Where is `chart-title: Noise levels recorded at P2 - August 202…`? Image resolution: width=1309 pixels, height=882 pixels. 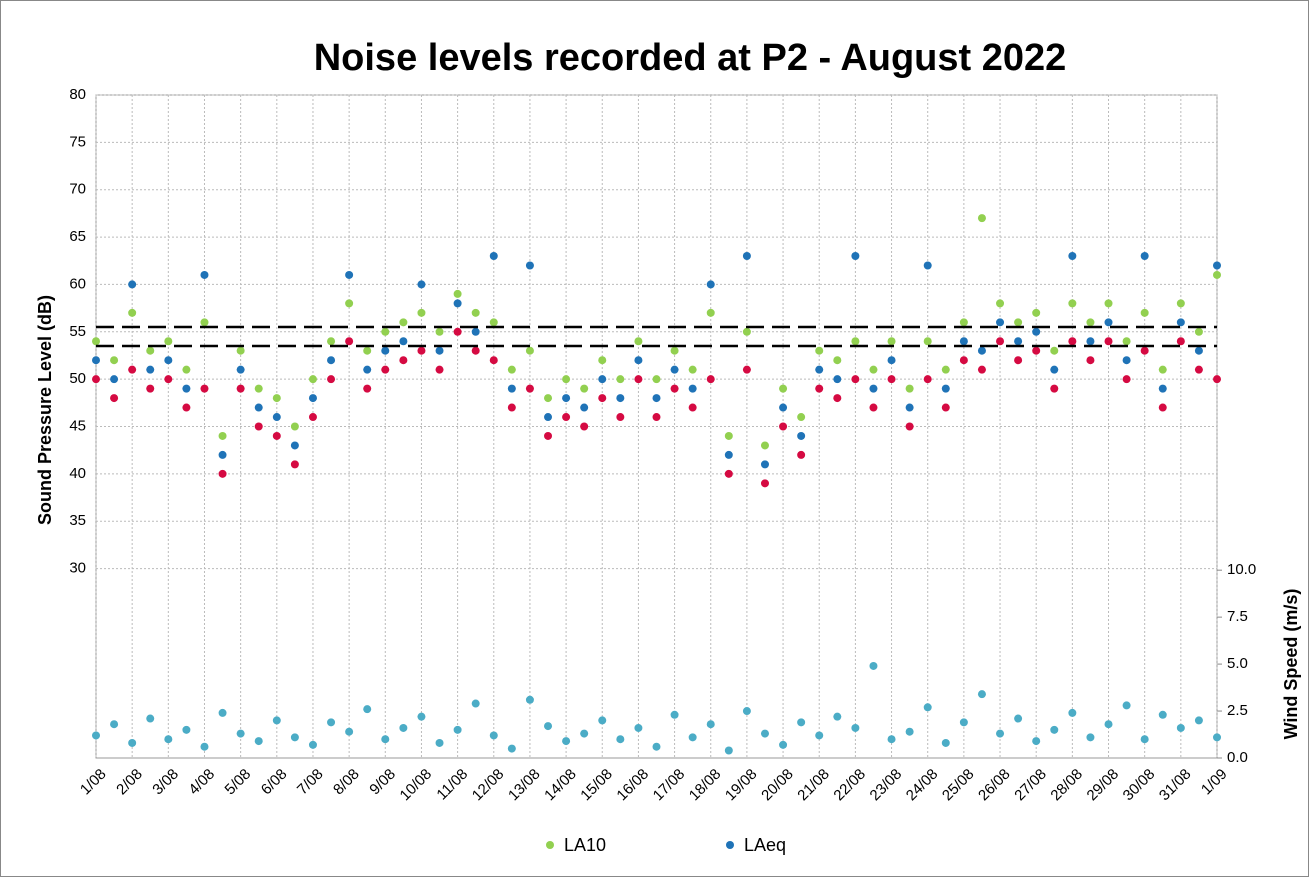 chart-title: Noise levels recorded at P2 - August 202… is located at coordinates (690, 58).